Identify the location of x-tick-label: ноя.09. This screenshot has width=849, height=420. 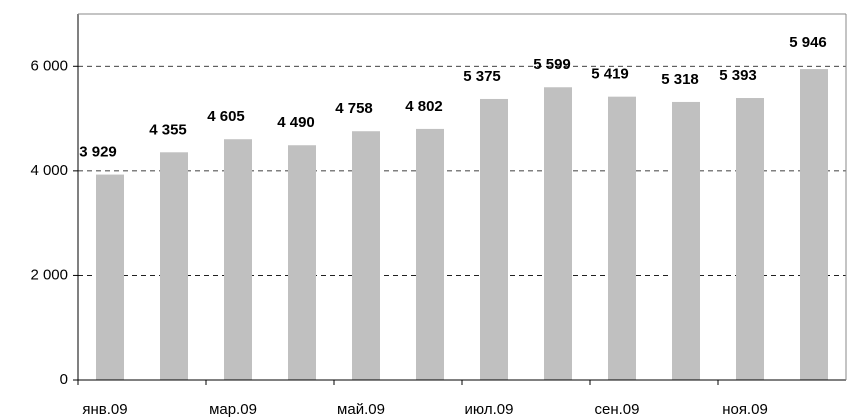
(745, 409).